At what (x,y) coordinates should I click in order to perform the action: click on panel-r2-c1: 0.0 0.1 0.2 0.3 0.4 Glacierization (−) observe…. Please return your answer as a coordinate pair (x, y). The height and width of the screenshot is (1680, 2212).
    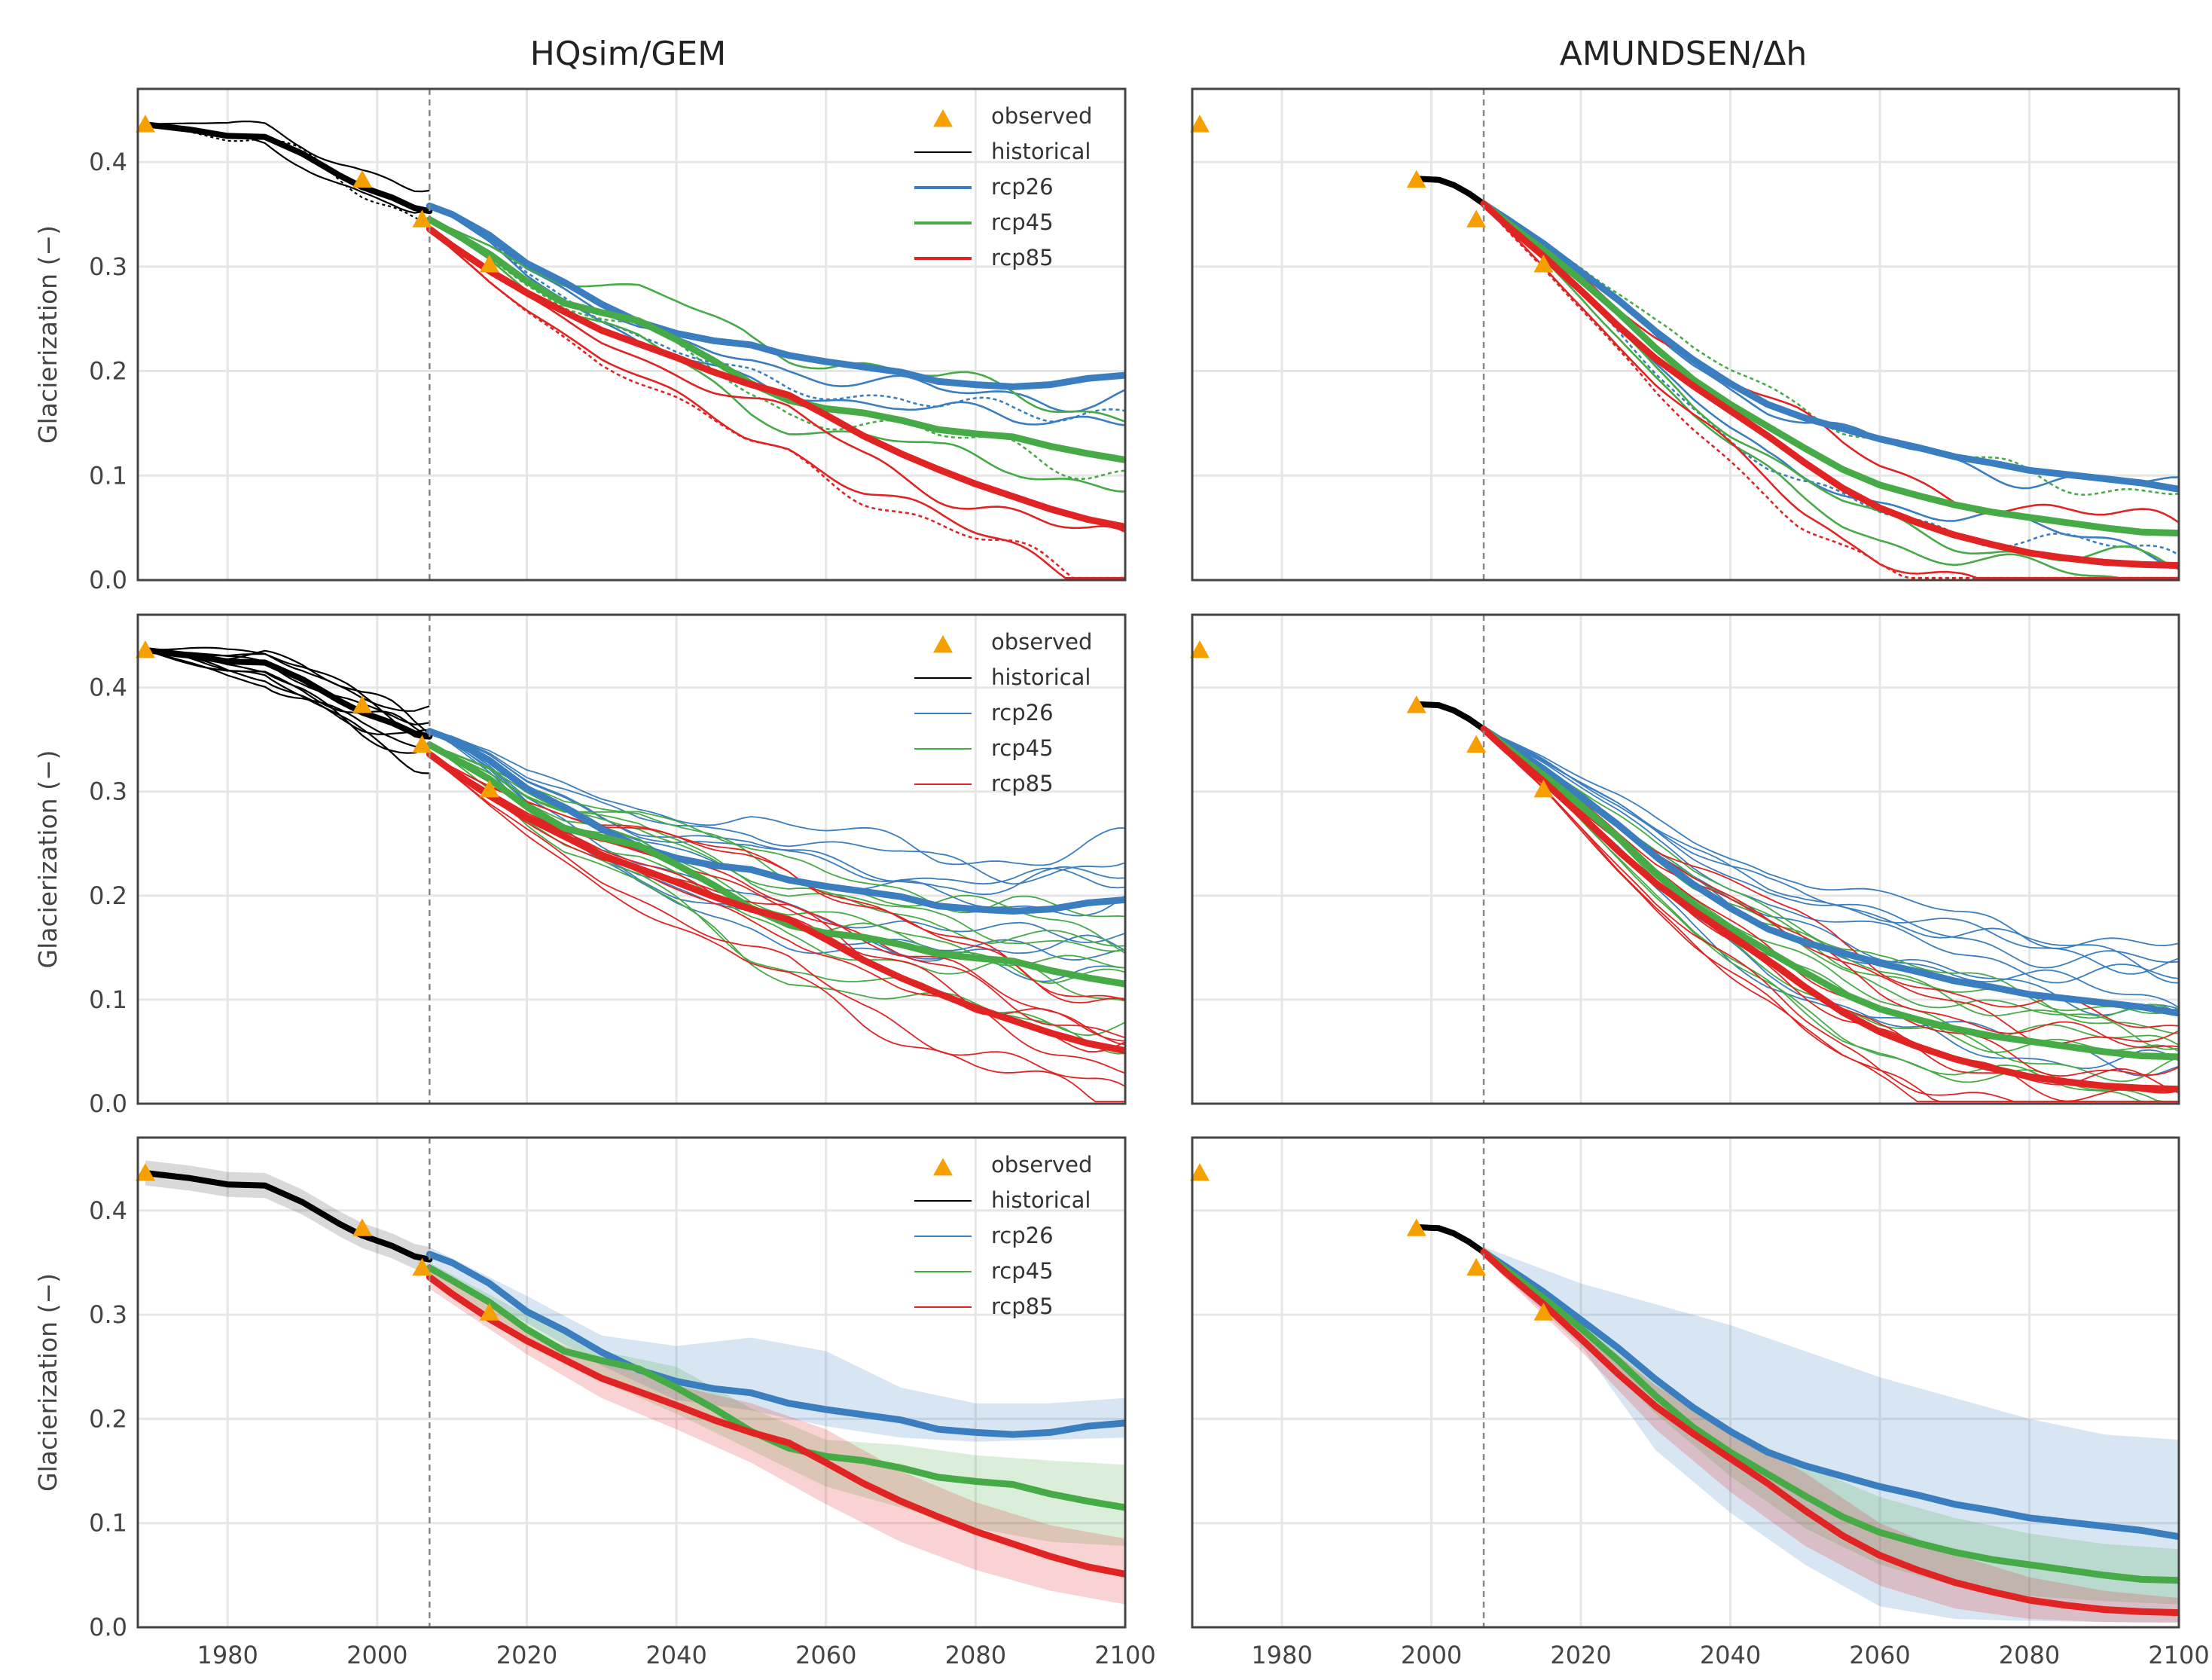
    Looking at the image, I should click on (580, 865).